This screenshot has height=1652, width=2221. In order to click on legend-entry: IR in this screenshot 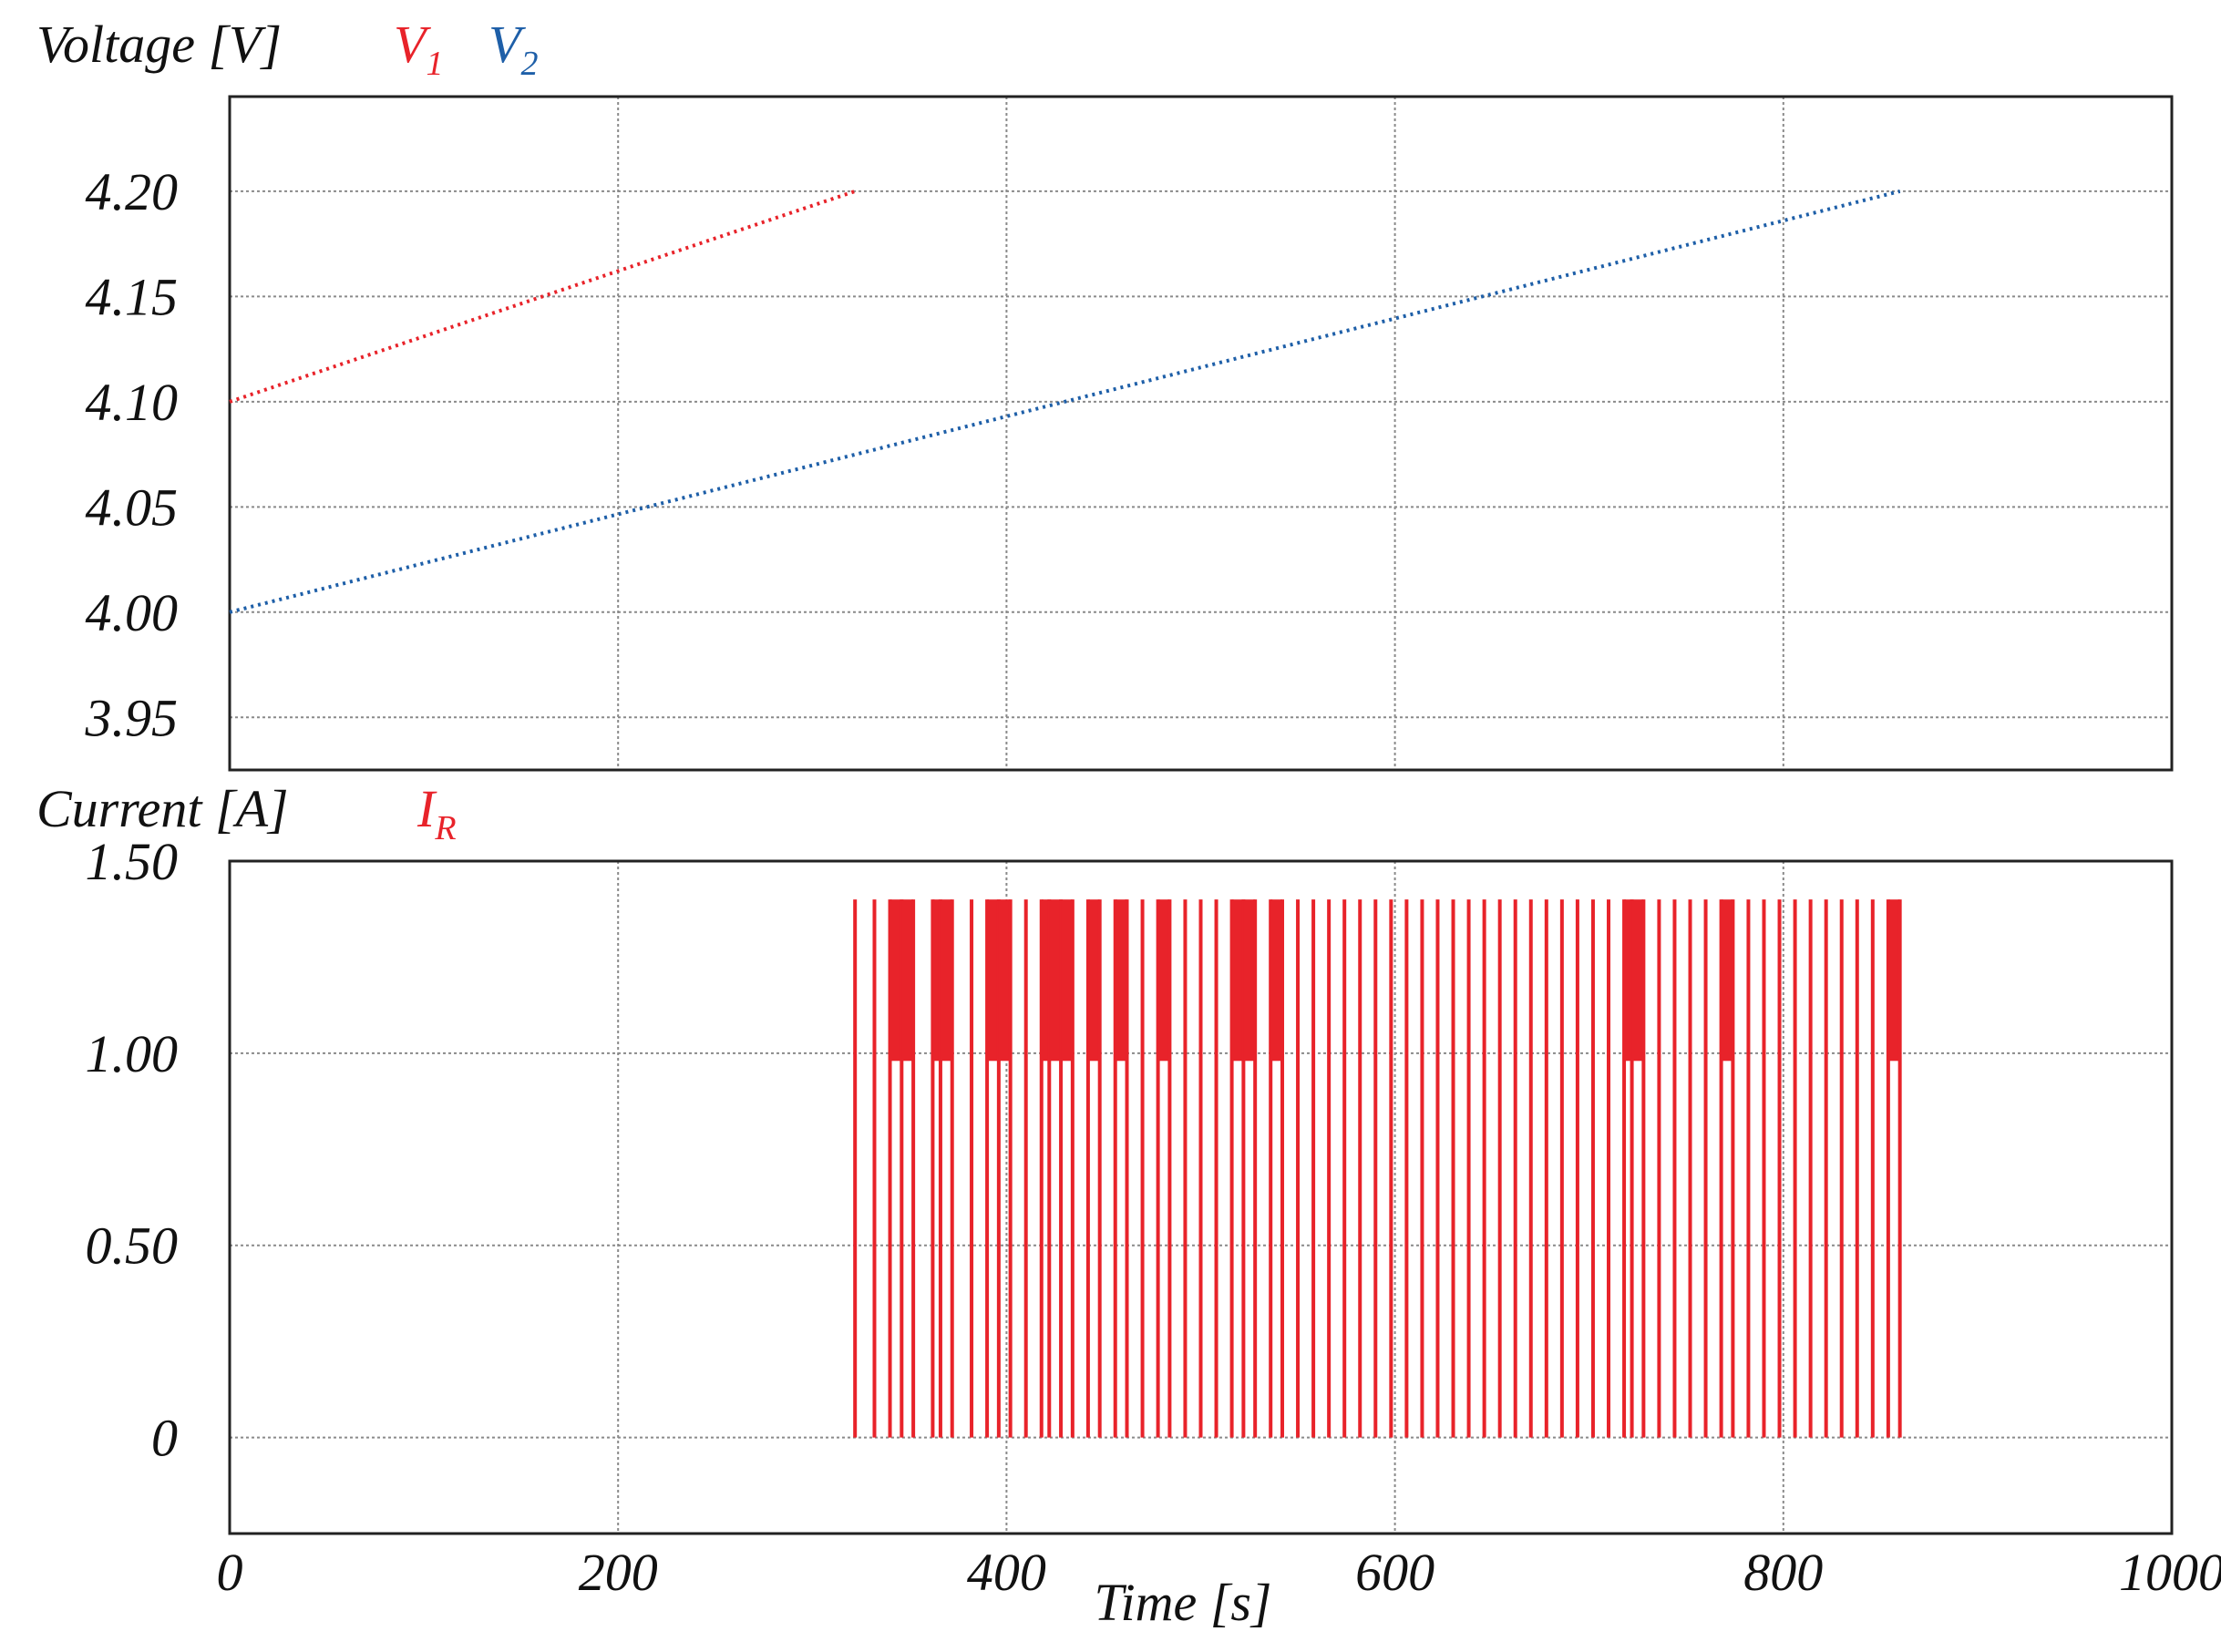, I will do `click(436, 813)`.